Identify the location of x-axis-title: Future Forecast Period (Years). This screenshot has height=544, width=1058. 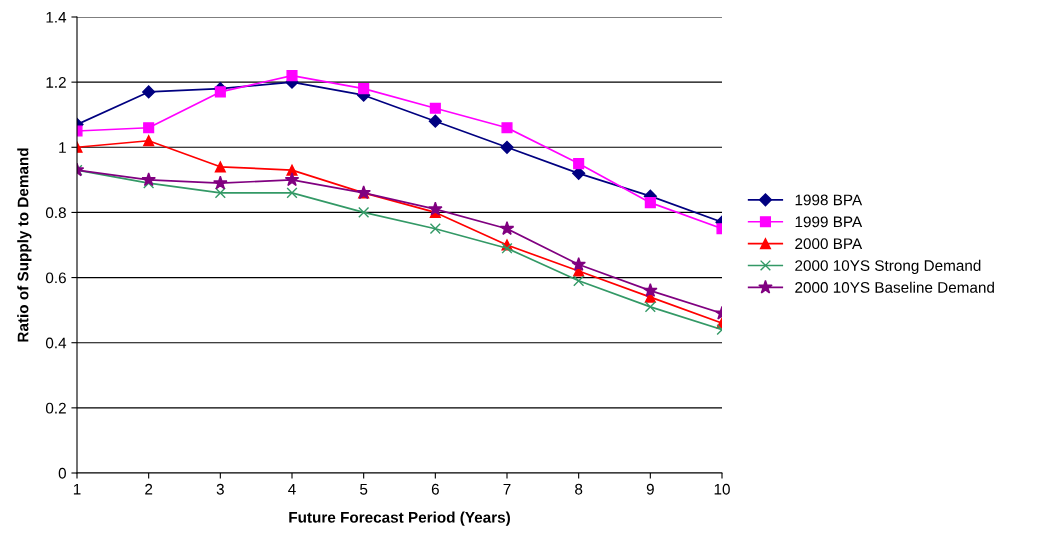
(399, 518).